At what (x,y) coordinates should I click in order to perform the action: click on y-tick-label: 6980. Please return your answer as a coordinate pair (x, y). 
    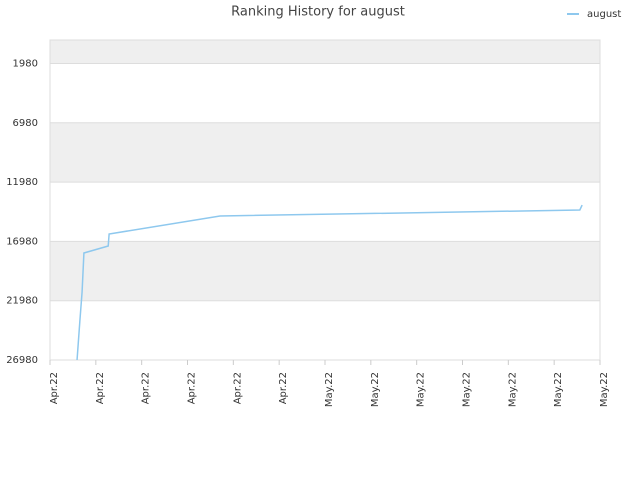
    Looking at the image, I should click on (25, 123).